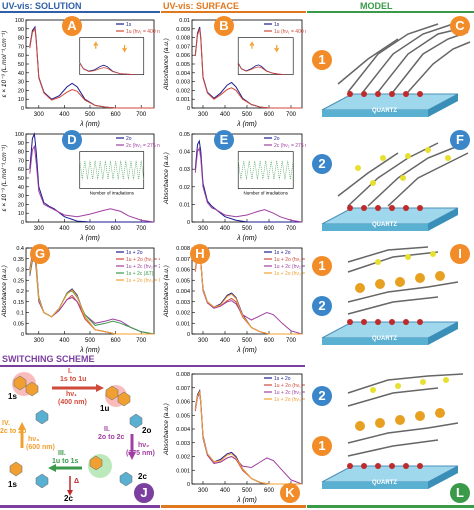 The height and width of the screenshot is (510, 474). I want to click on y-tick-label-g: 0, so click(22, 335).